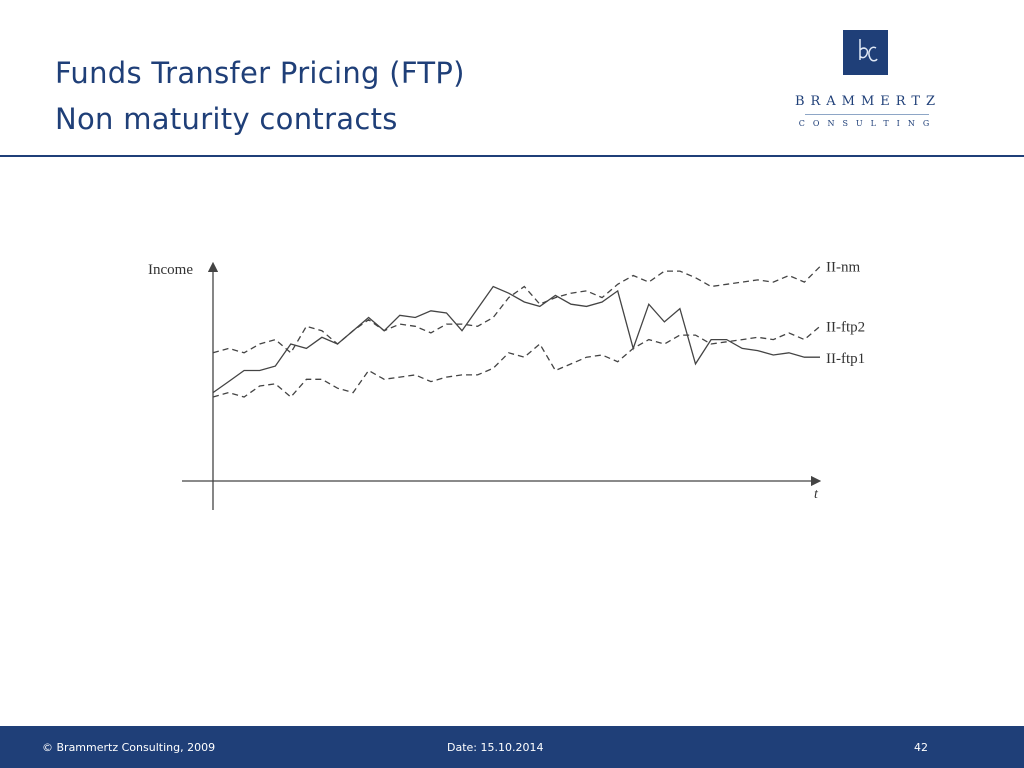 The width and height of the screenshot is (1024, 768). I want to click on logo-monogram-icon, so click(868, 50).